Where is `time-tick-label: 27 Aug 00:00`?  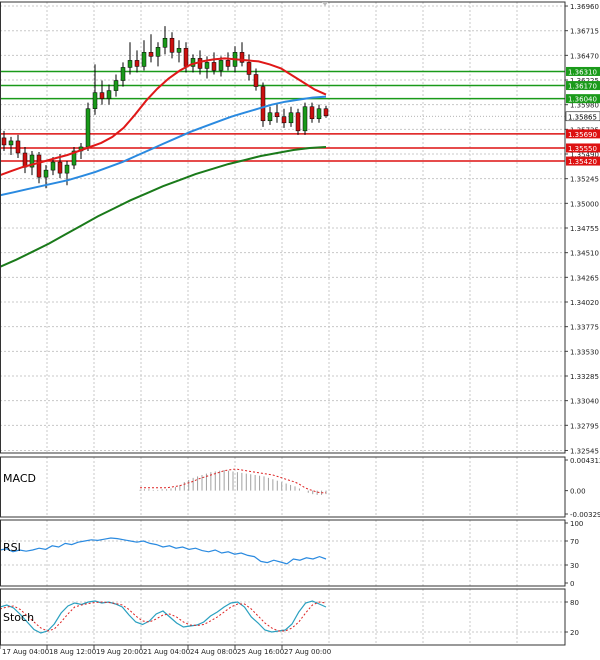 time-tick-label: 27 Aug 00:00 is located at coordinates (307, 652).